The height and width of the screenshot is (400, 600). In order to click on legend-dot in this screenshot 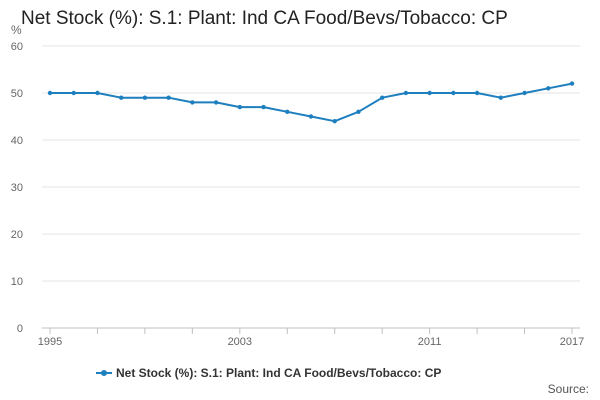, I will do `click(104, 373)`.